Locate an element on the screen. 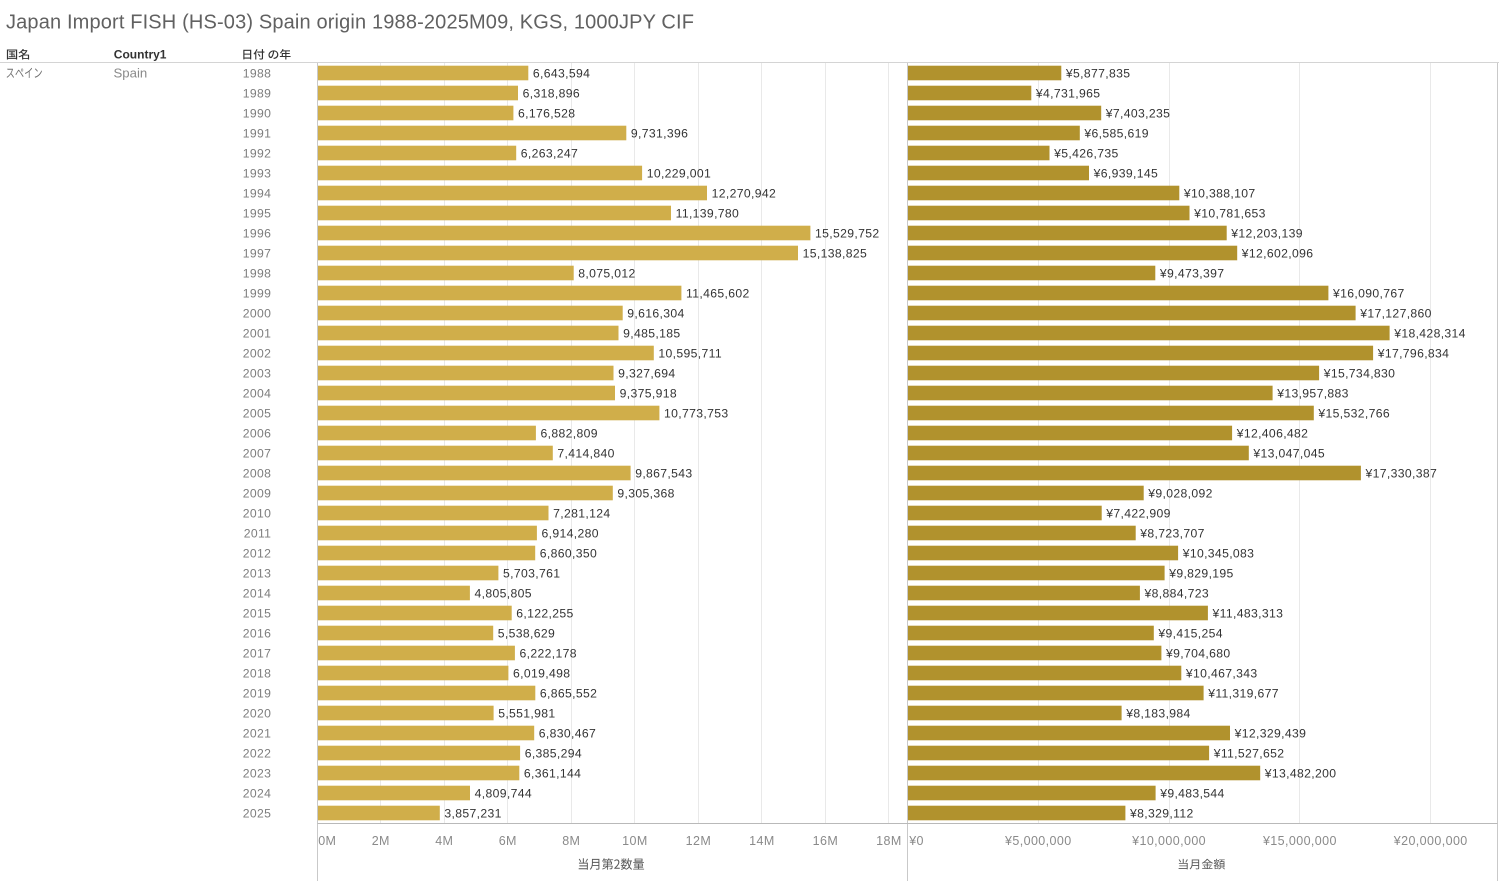 Image resolution: width=1499 pixels, height=881 pixels. svg-text: ¥15,734,830 is located at coordinates (1359, 374).